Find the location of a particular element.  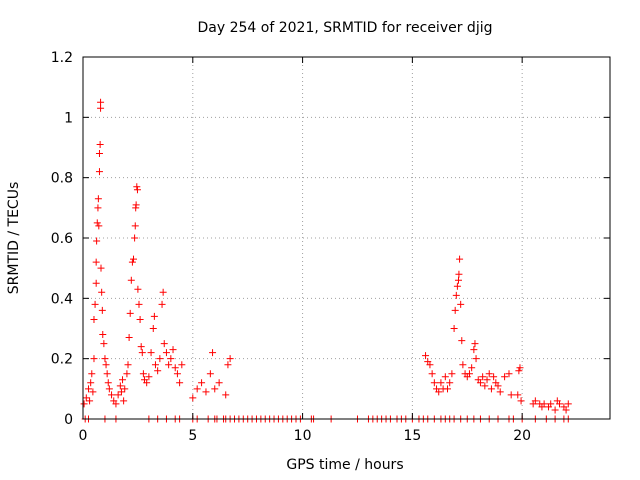

x-tick-label: 5 is located at coordinates (192, 436).